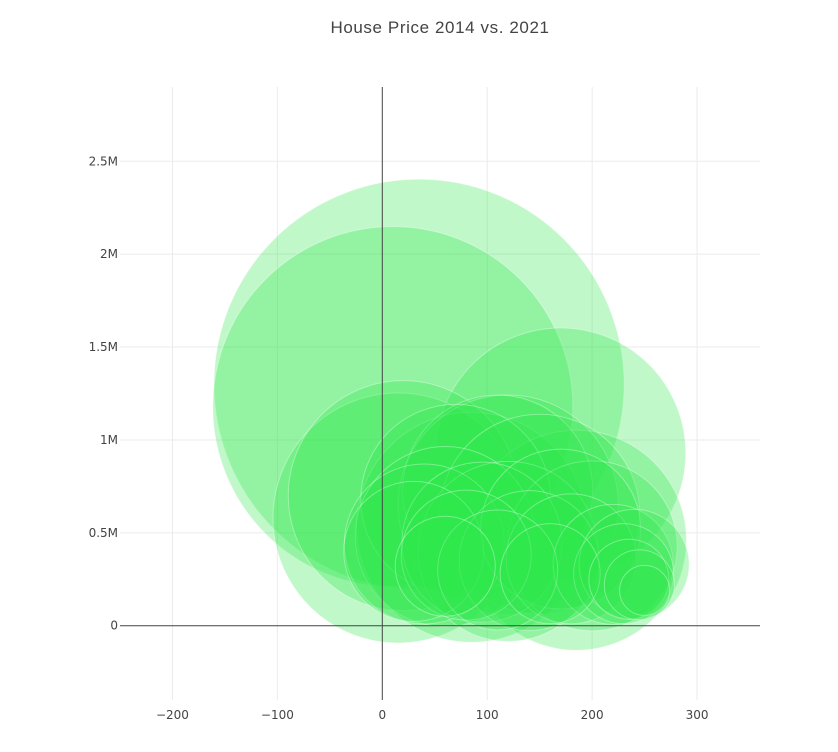 This screenshot has width=838, height=752. Describe the element at coordinates (109, 440) in the screenshot. I see `y-tick-label: 1M` at that location.